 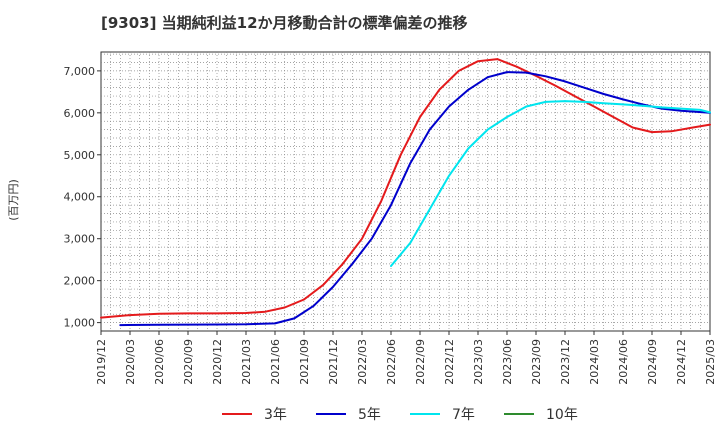 I want to click on x-tick-label: 2022/06, so click(x=391, y=362).